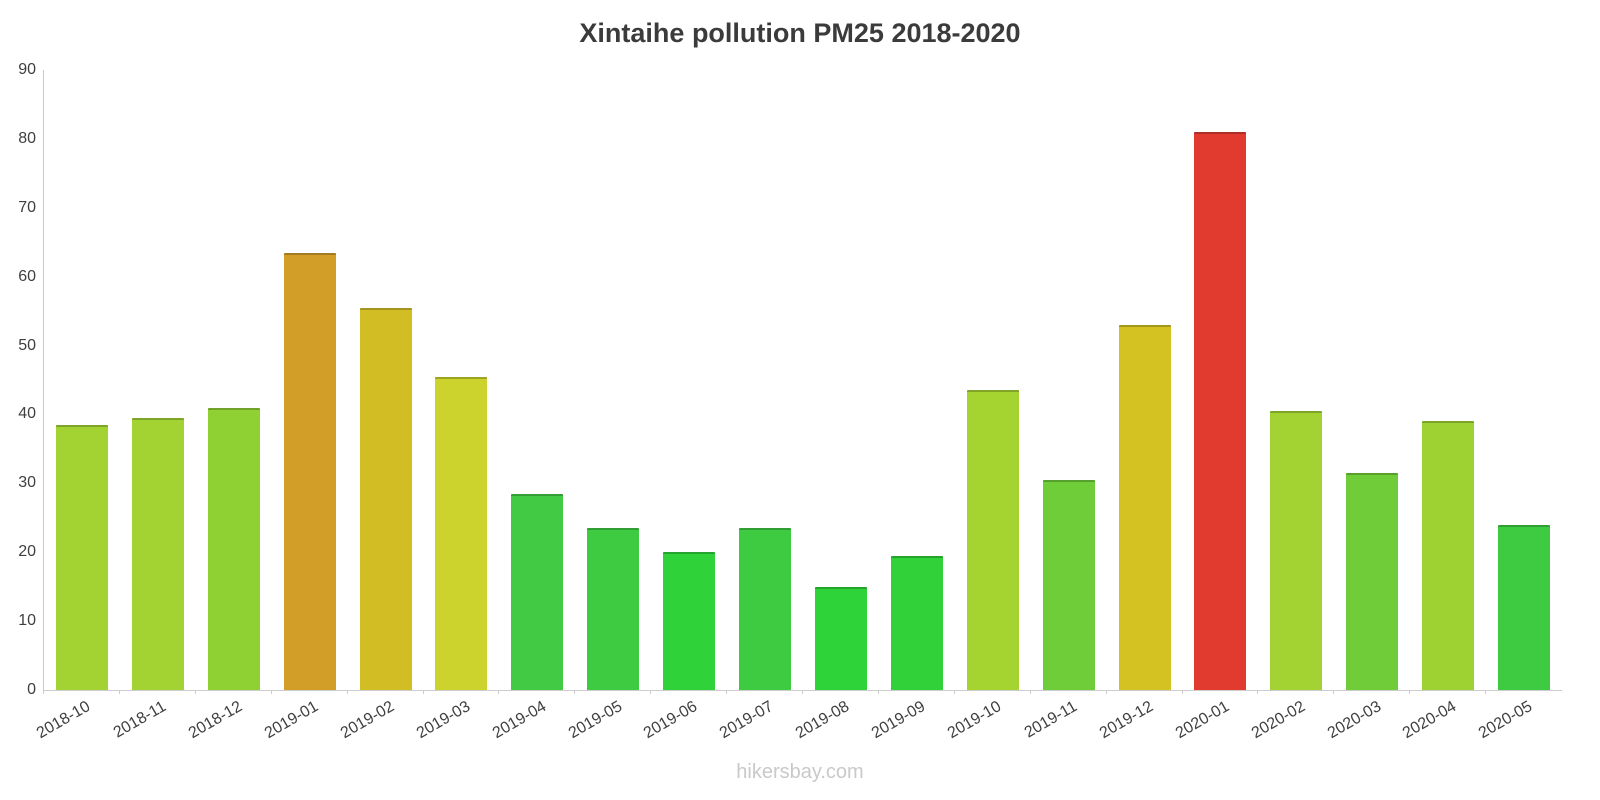 The height and width of the screenshot is (800, 1600). Describe the element at coordinates (31, 689) in the screenshot. I see `y-axis-tick-label: 0` at that location.